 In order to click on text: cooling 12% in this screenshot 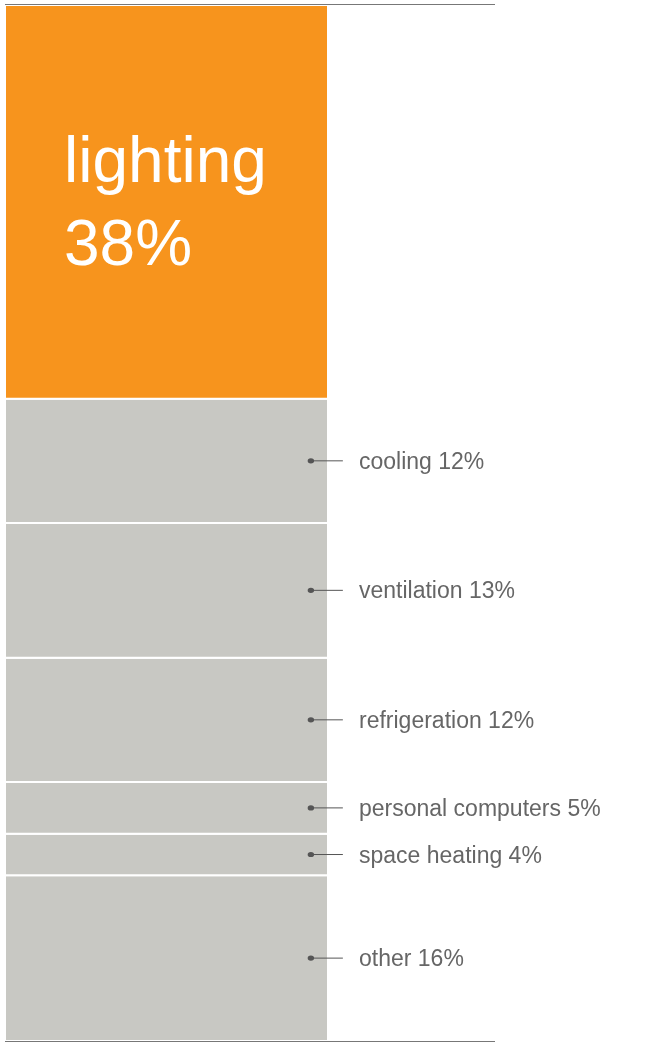, I will do `click(422, 461)`.